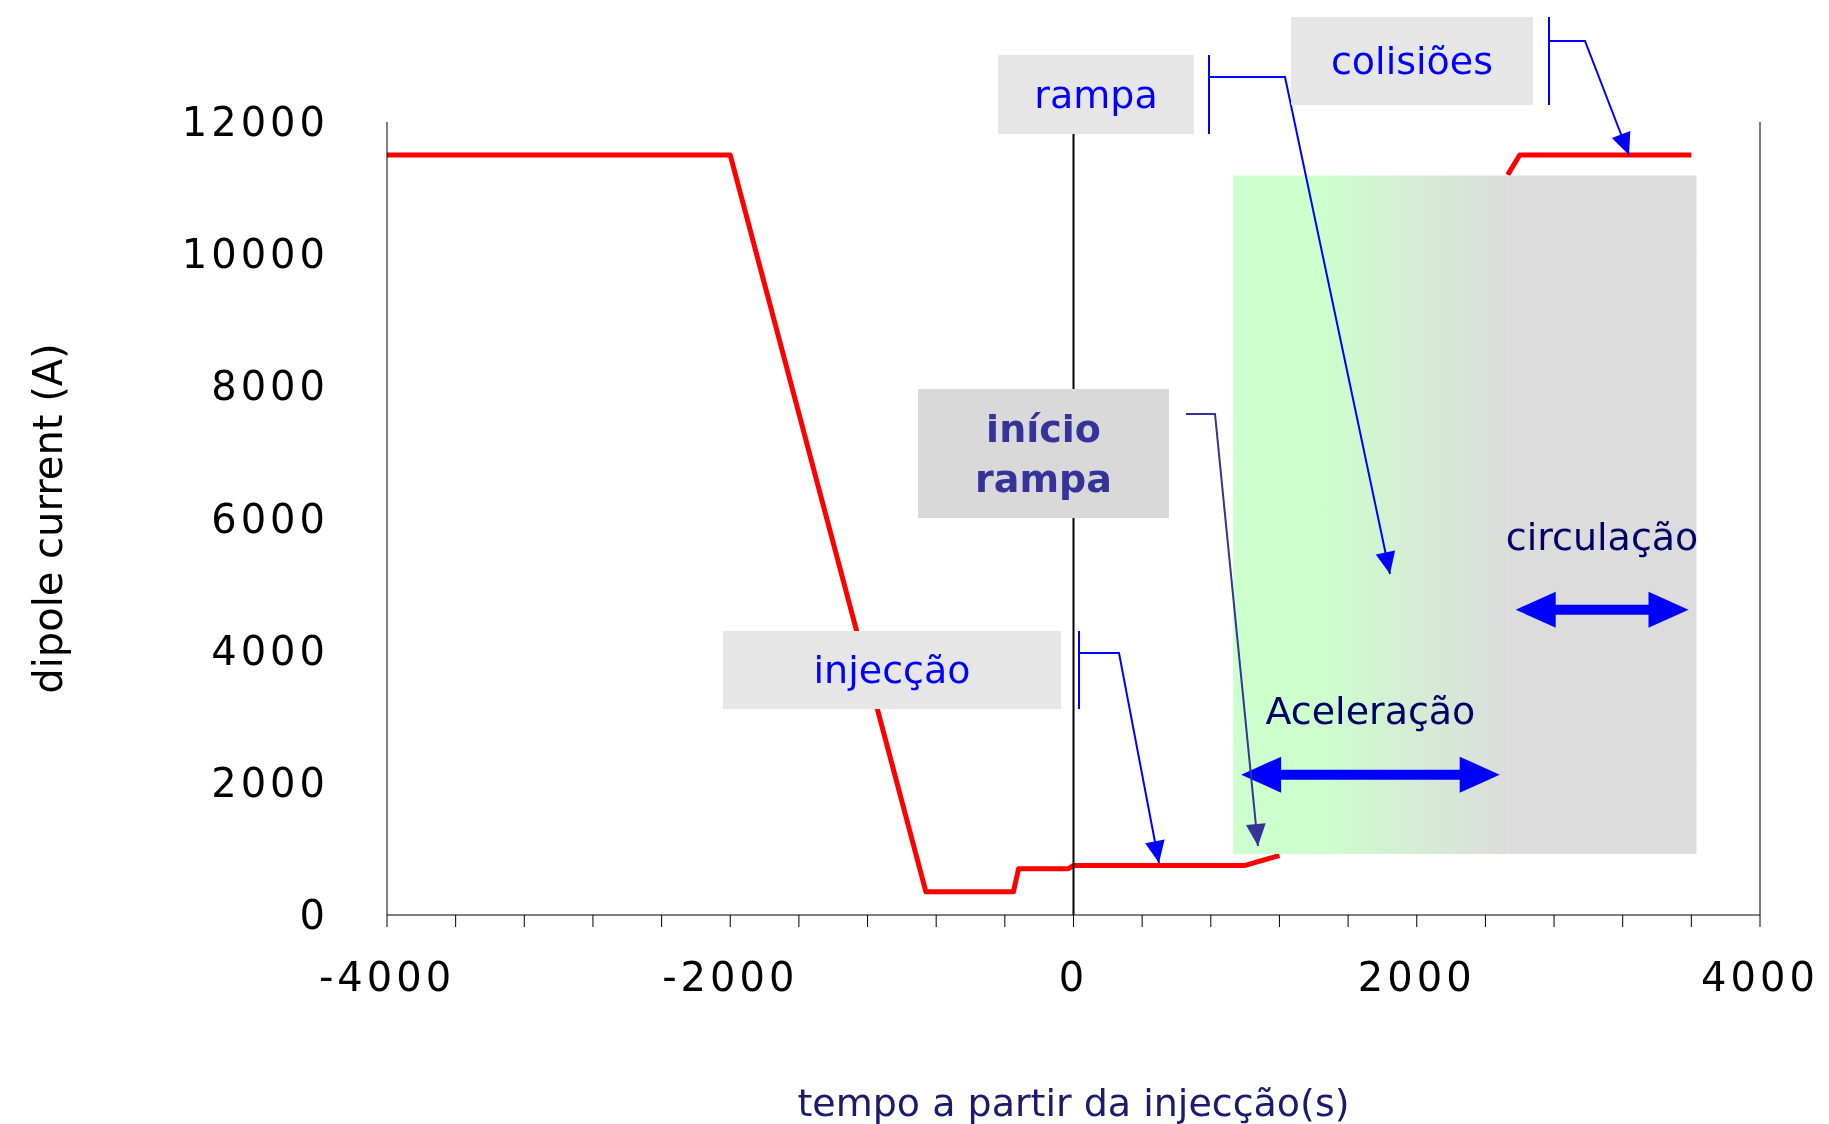 The height and width of the screenshot is (1124, 1829). What do you see at coordinates (1043, 454) in the screenshot?
I see `annotation: início rampa` at bounding box center [1043, 454].